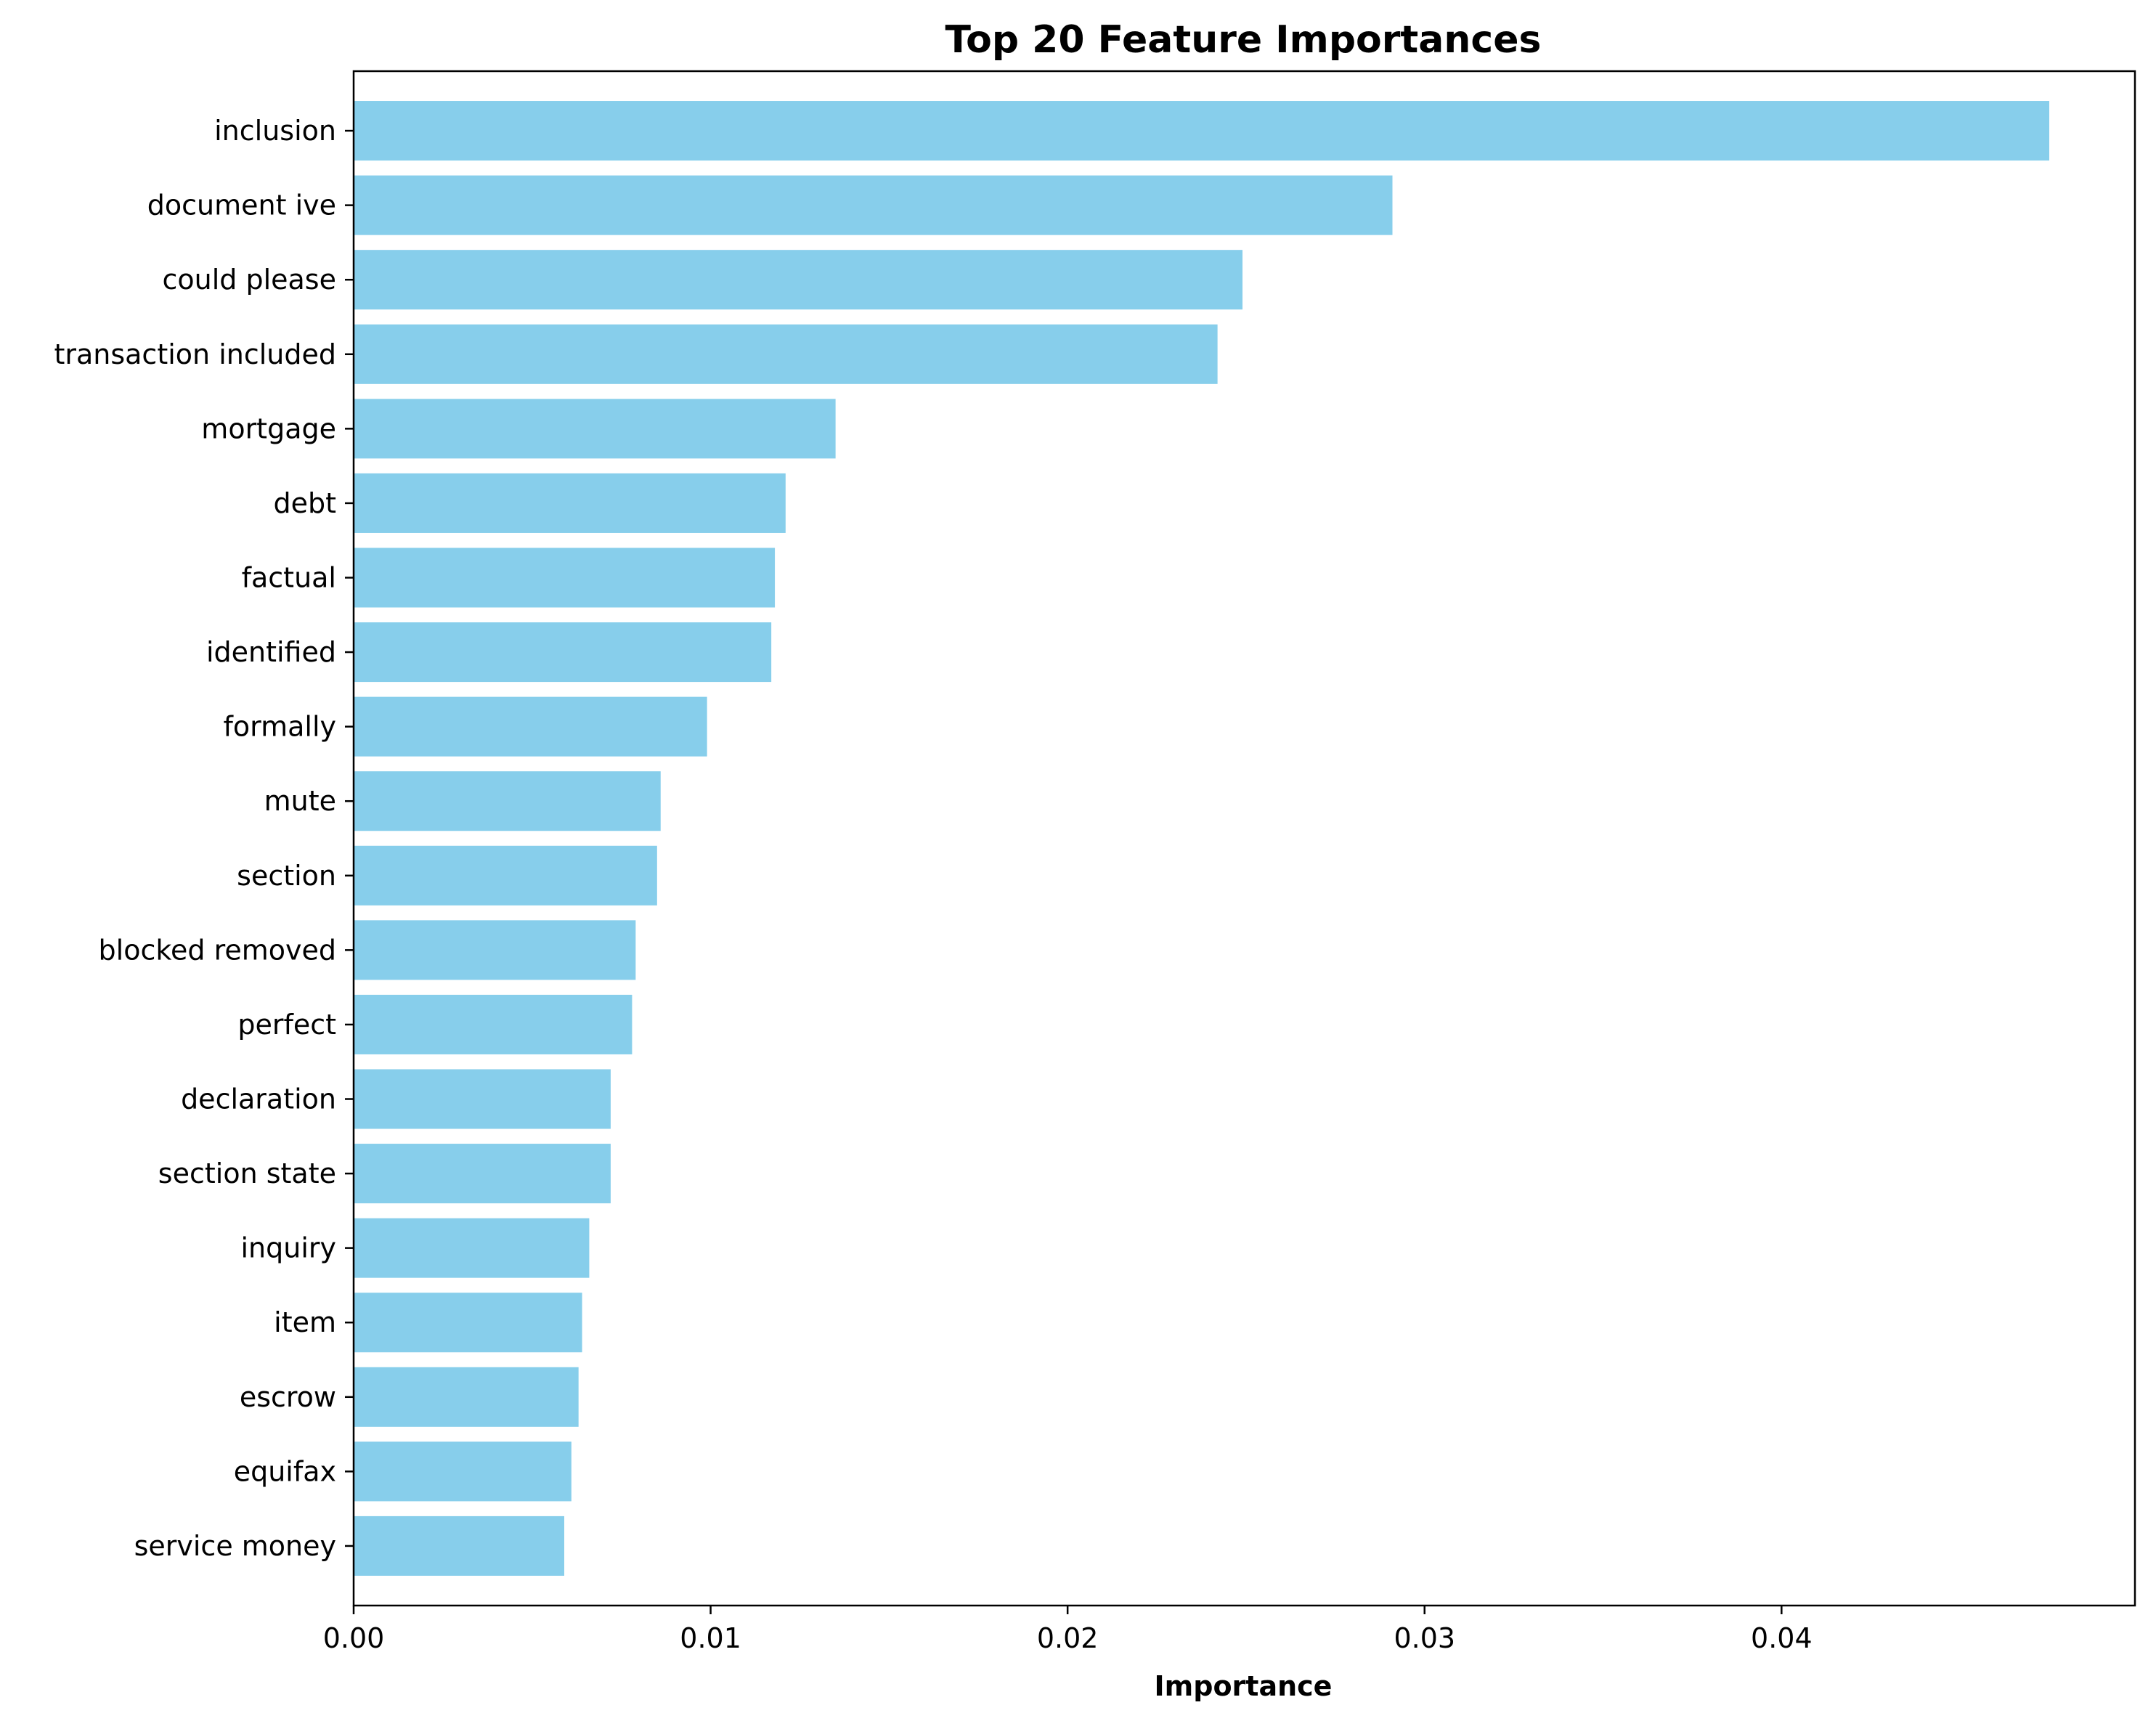  I want to click on bar-document-ive, so click(873, 205).